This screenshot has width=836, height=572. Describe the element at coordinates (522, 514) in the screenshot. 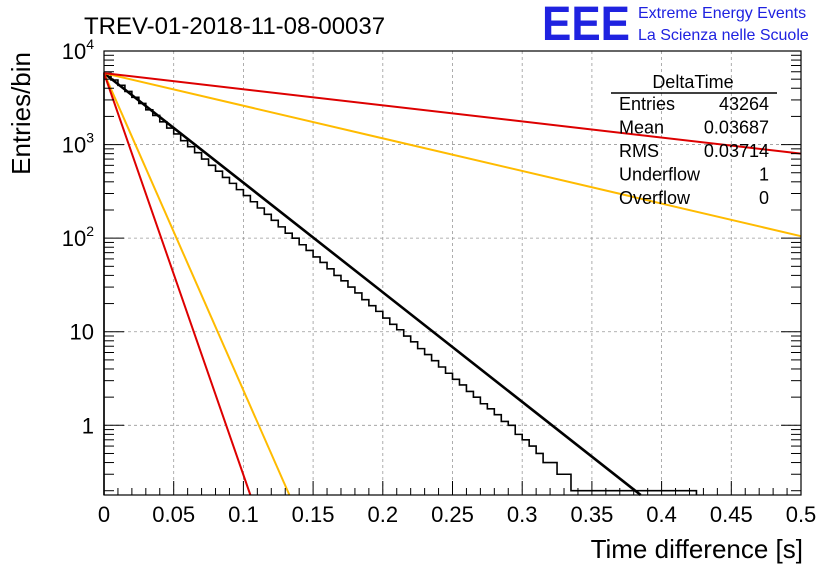

I see `x-tick-label: 0.3` at that location.